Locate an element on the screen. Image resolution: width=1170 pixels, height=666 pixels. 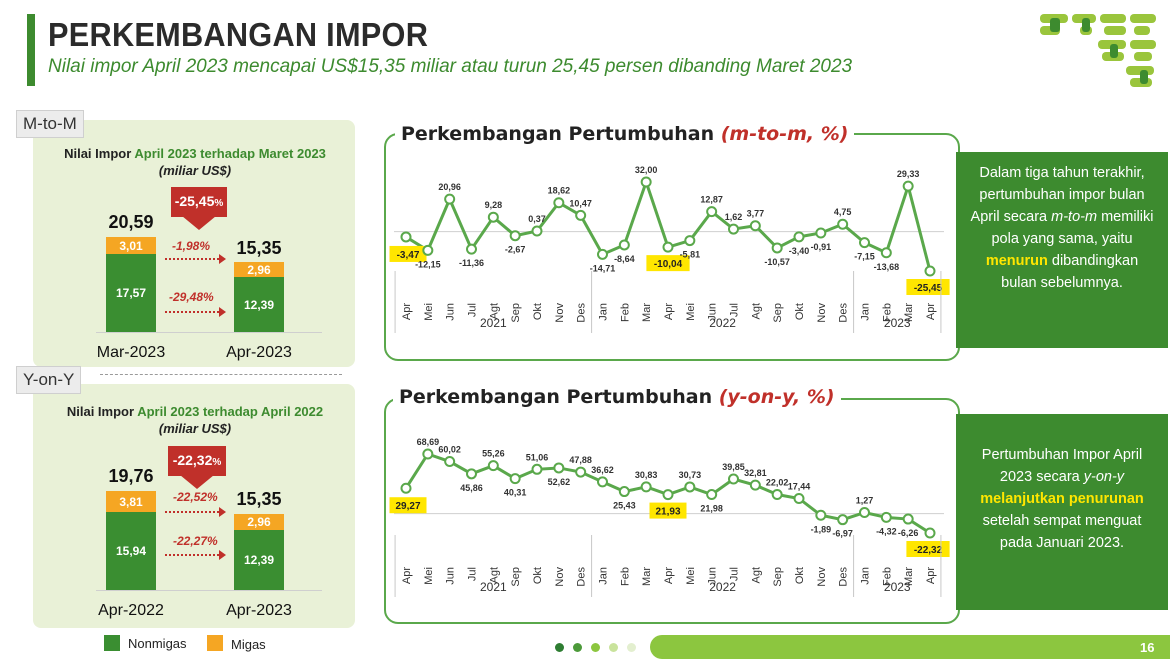
yony-x-tick-label: Des is located at coordinates (844, 577).